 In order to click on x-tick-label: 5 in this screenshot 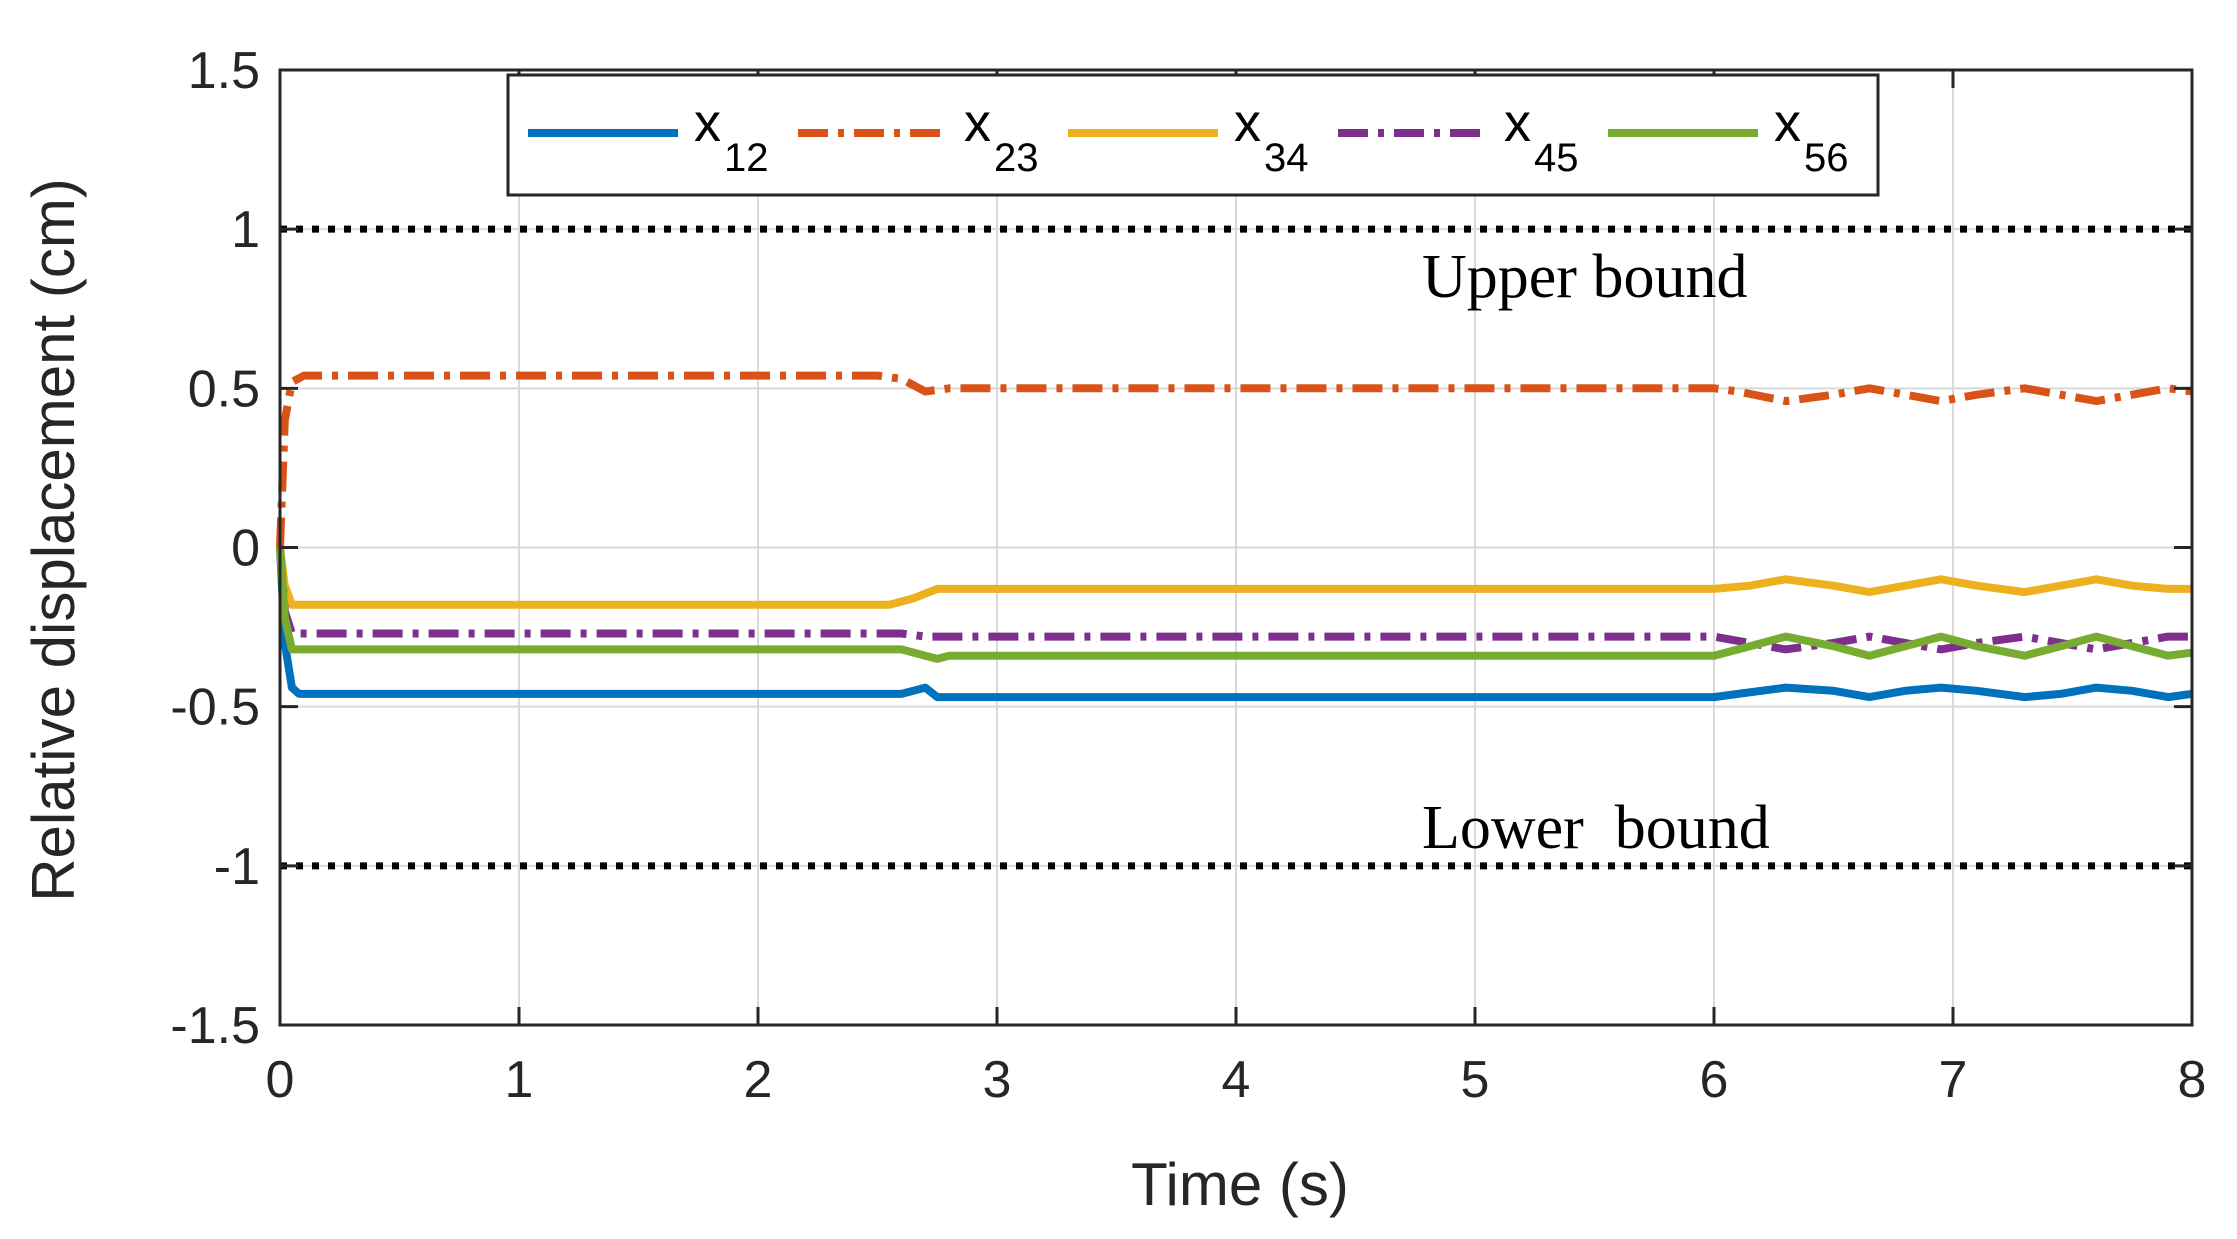, I will do `click(1475, 1080)`.